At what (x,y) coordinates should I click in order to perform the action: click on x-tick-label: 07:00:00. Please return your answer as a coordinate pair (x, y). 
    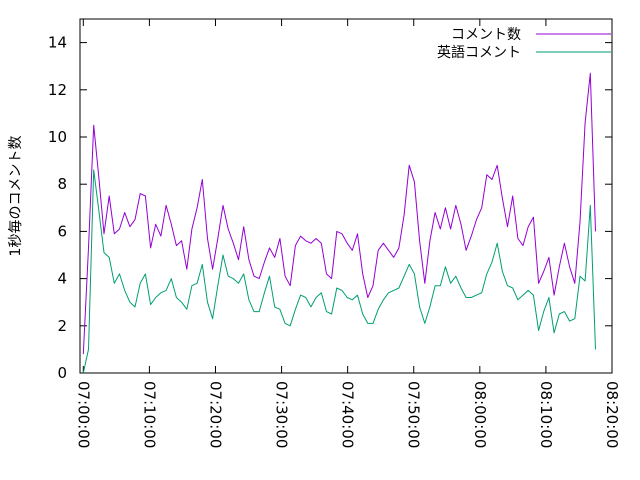
    Looking at the image, I should click on (83, 414).